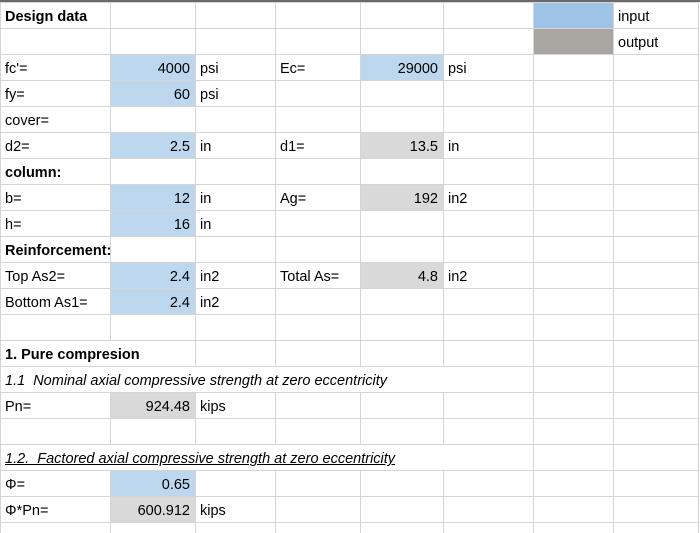 The height and width of the screenshot is (533, 700). What do you see at coordinates (573, 457) in the screenshot?
I see `cell-G18` at bounding box center [573, 457].